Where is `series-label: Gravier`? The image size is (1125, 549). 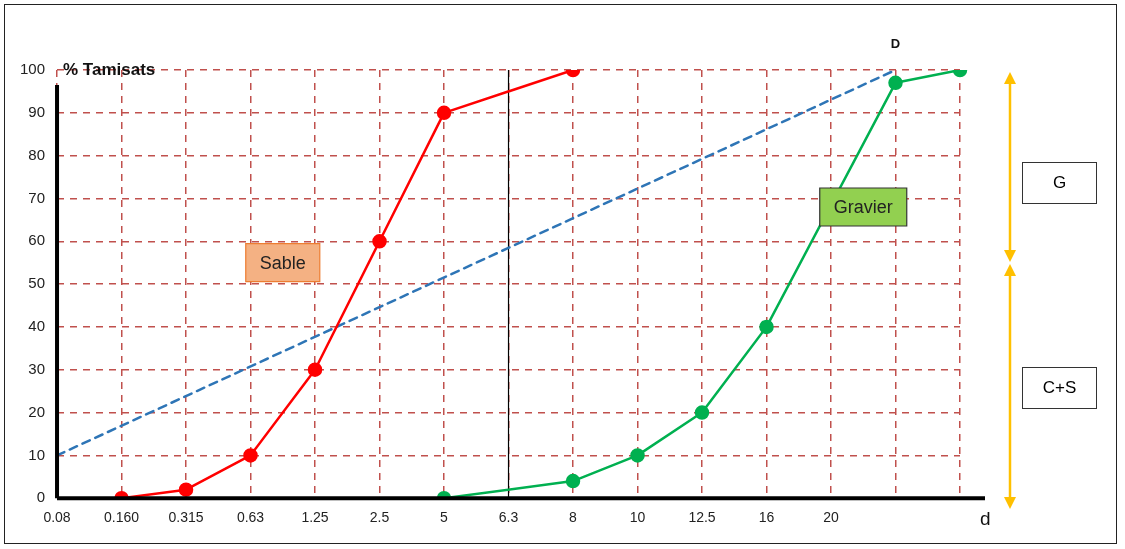
series-label: Gravier is located at coordinates (863, 206).